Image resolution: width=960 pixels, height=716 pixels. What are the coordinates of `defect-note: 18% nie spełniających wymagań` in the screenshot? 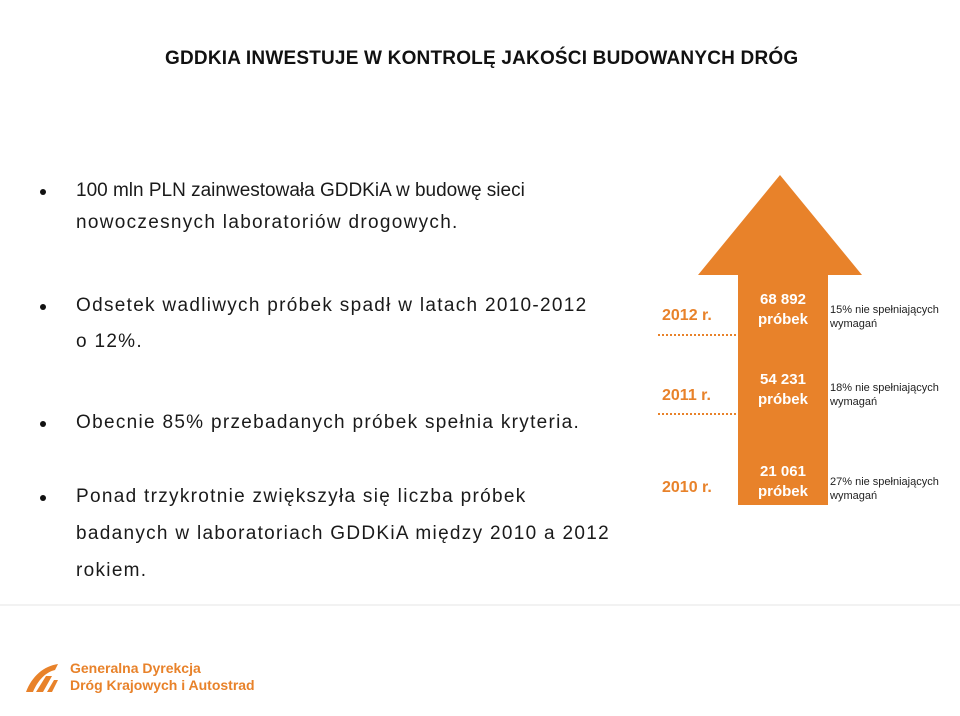 It's located at (884, 395).